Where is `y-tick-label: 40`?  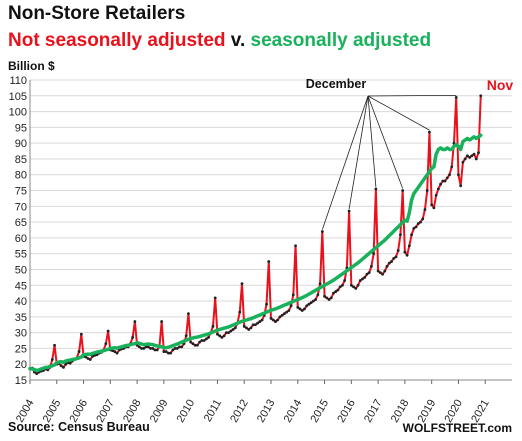
y-tick-label: 40 is located at coordinates (21, 302).